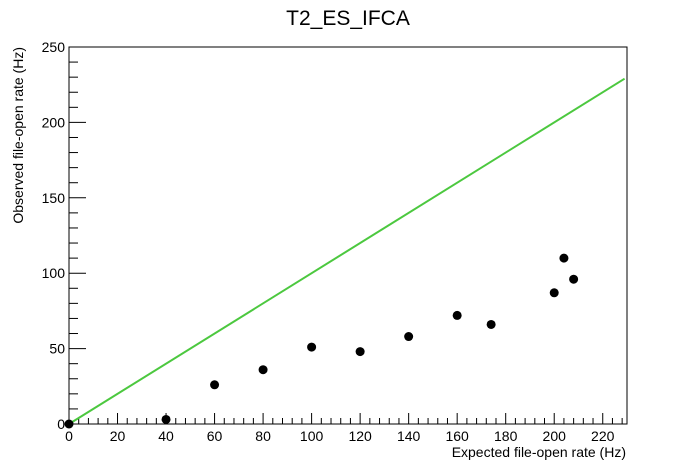 The height and width of the screenshot is (472, 696). I want to click on x-tick-label: 80, so click(263, 436).